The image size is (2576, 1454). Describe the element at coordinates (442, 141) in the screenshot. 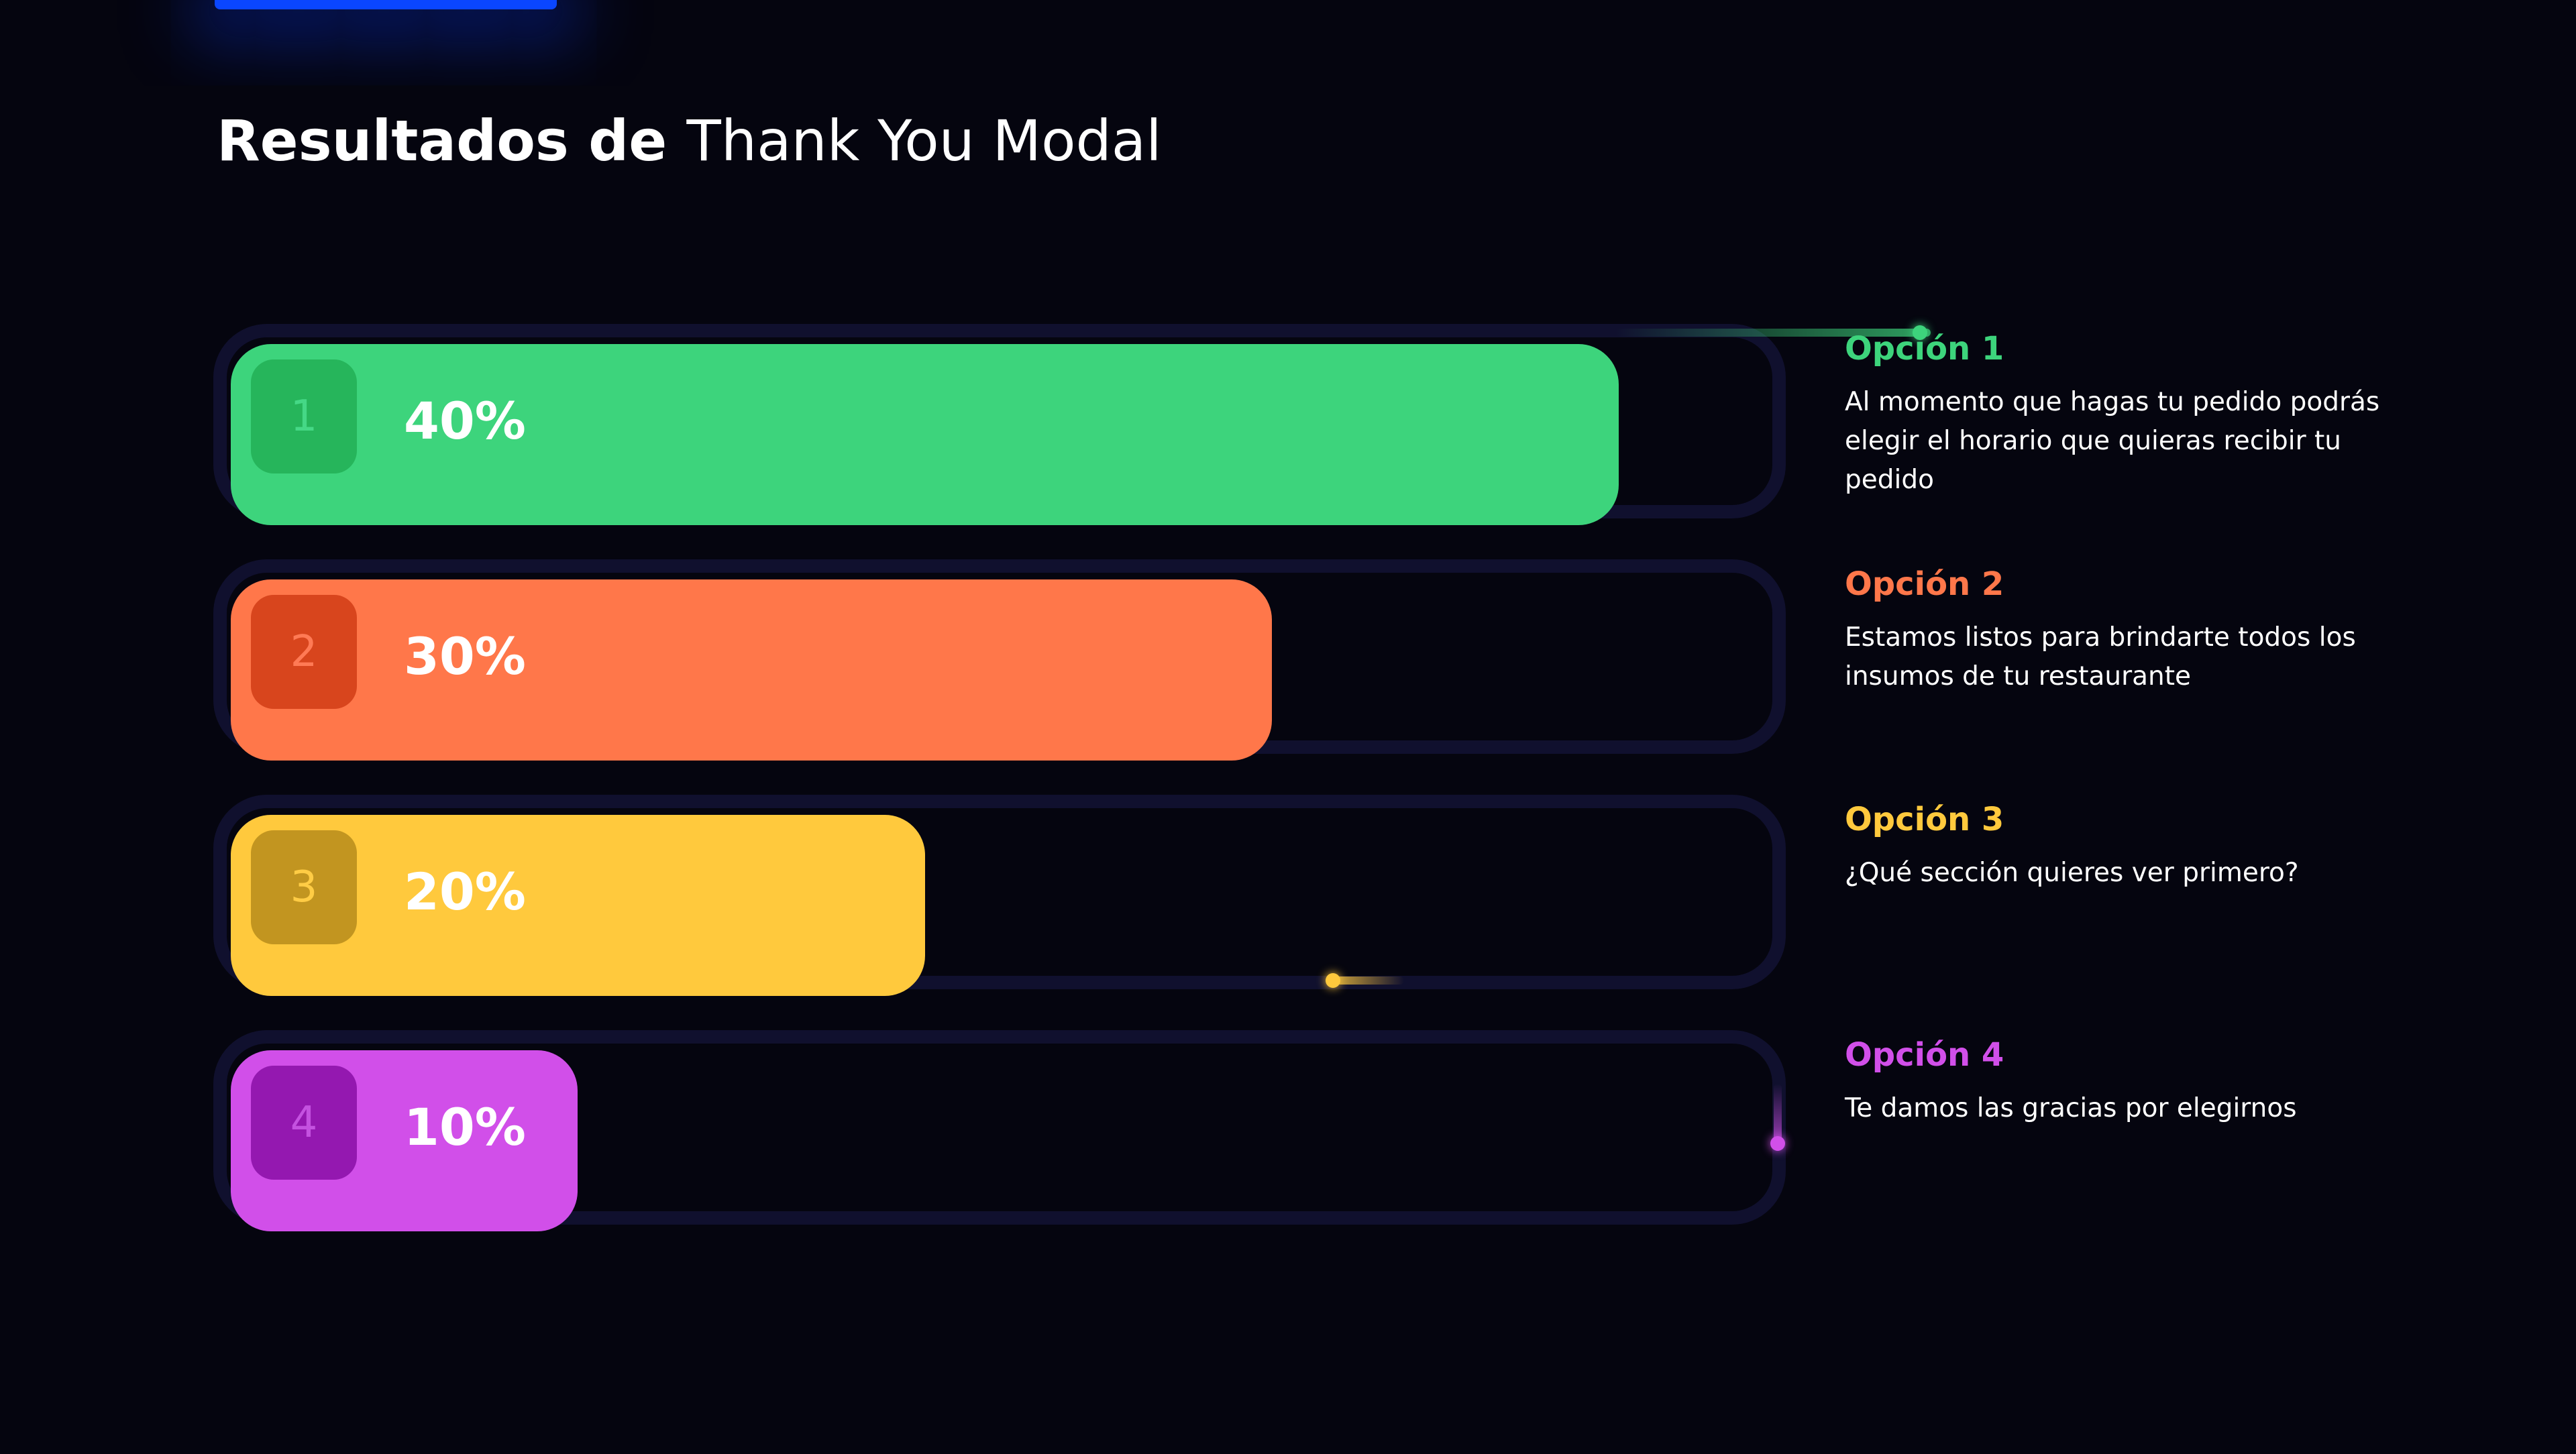

I see `page-title-bold: Resultados de` at that location.